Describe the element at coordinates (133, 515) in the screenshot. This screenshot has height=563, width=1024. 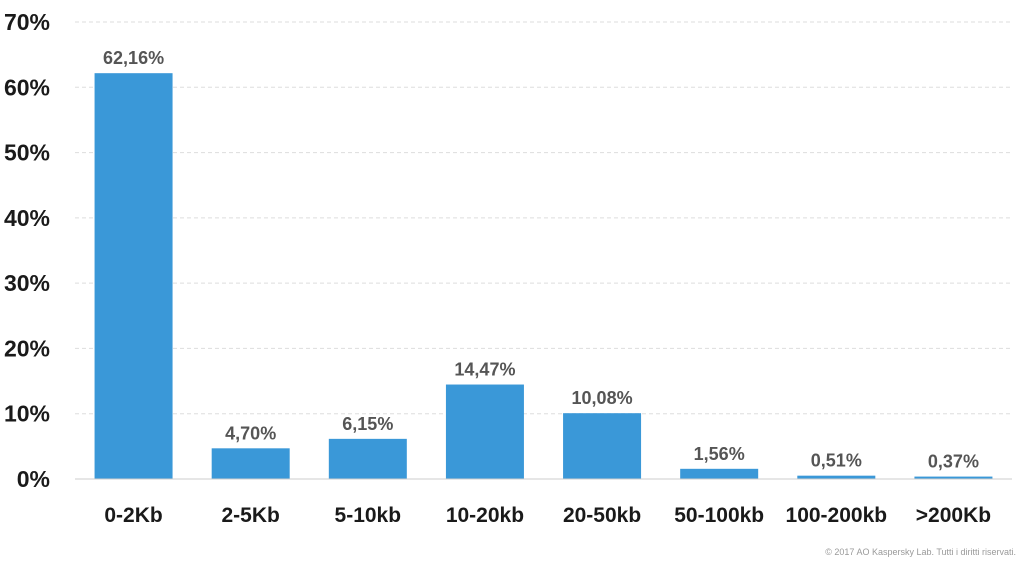
I see `x-tick-label: 0-2Kb` at that location.